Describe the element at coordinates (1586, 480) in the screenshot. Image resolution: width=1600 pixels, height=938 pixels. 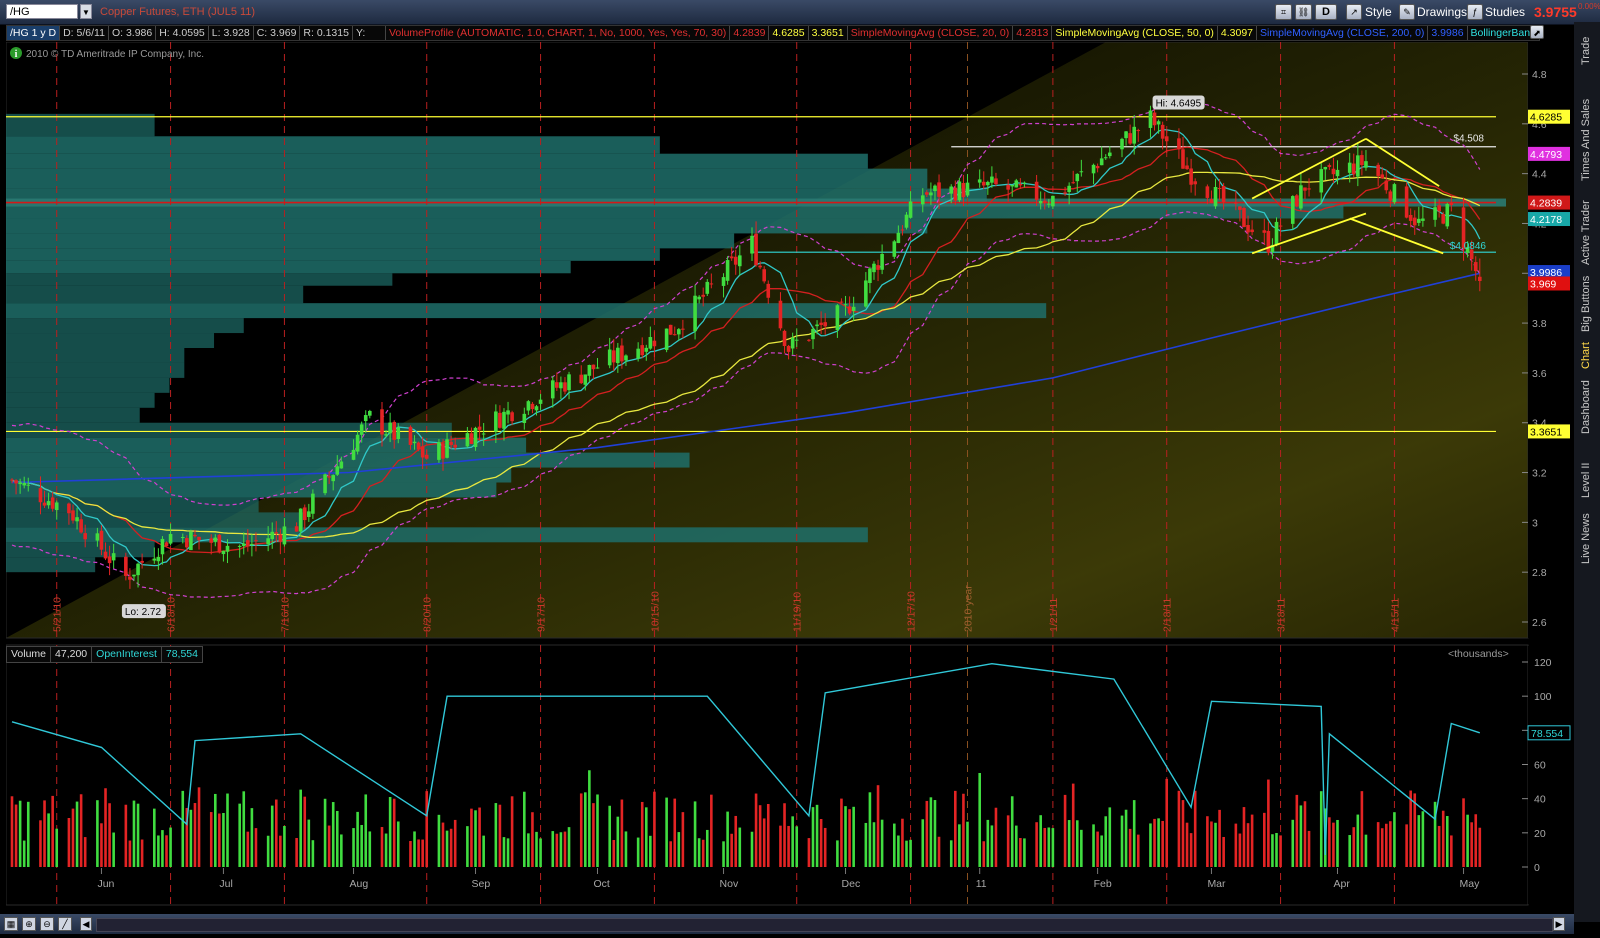
I see `side-tab-level-ii: Level II` at that location.